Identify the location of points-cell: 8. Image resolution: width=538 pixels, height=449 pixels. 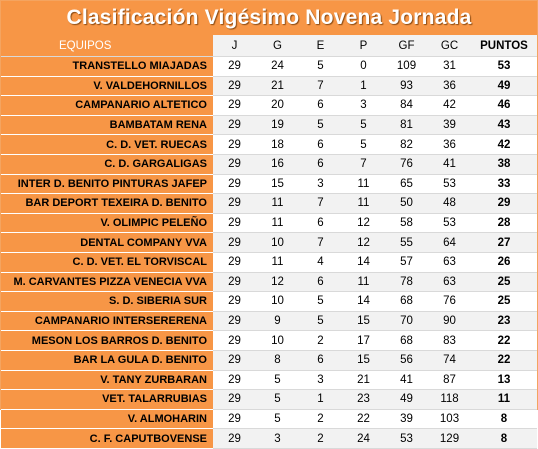
(504, 438).